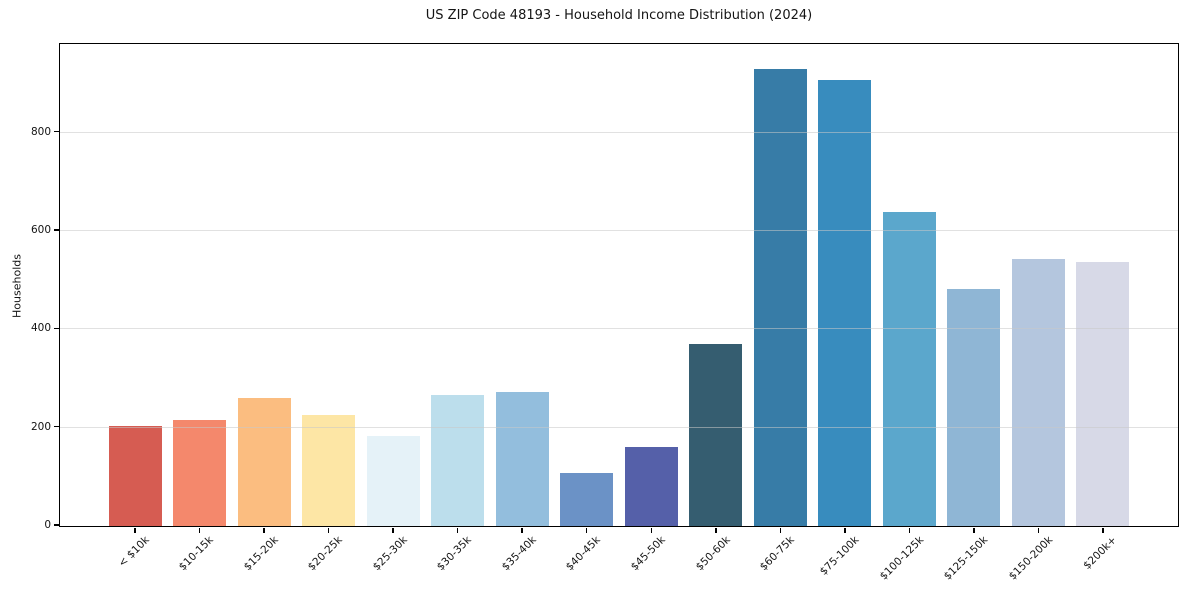  What do you see at coordinates (261, 554) in the screenshot?
I see `x-tick-label: $15-20k` at bounding box center [261, 554].